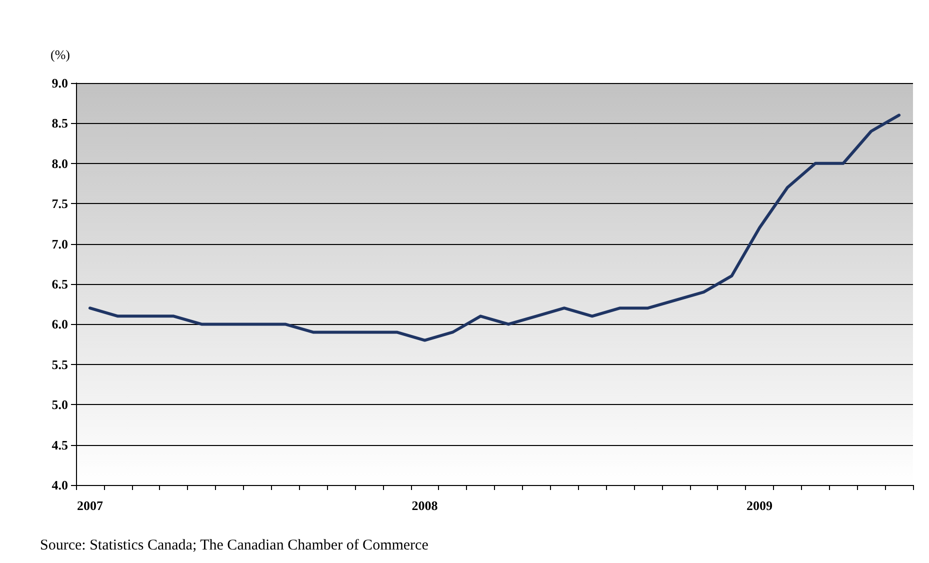 Image resolution: width=929 pixels, height=563 pixels. Describe the element at coordinates (60, 284) in the screenshot. I see `y-tick-label: 6.5` at that location.